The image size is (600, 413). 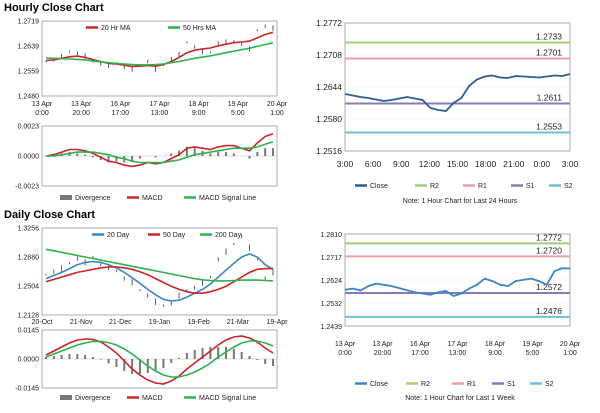 What do you see at coordinates (118, 235) in the screenshot?
I see `daily-price-legend-0-label: 20 Day` at bounding box center [118, 235].